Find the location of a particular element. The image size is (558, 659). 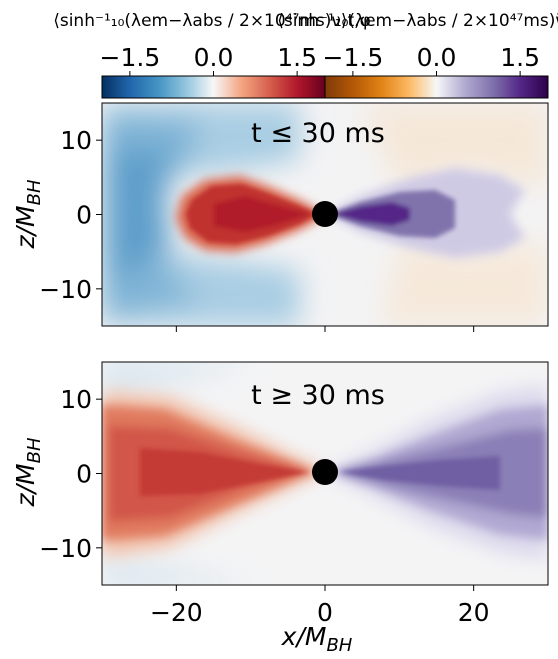

panel-bottom-yticks: 10 0 −10 is located at coordinates (70, 474).